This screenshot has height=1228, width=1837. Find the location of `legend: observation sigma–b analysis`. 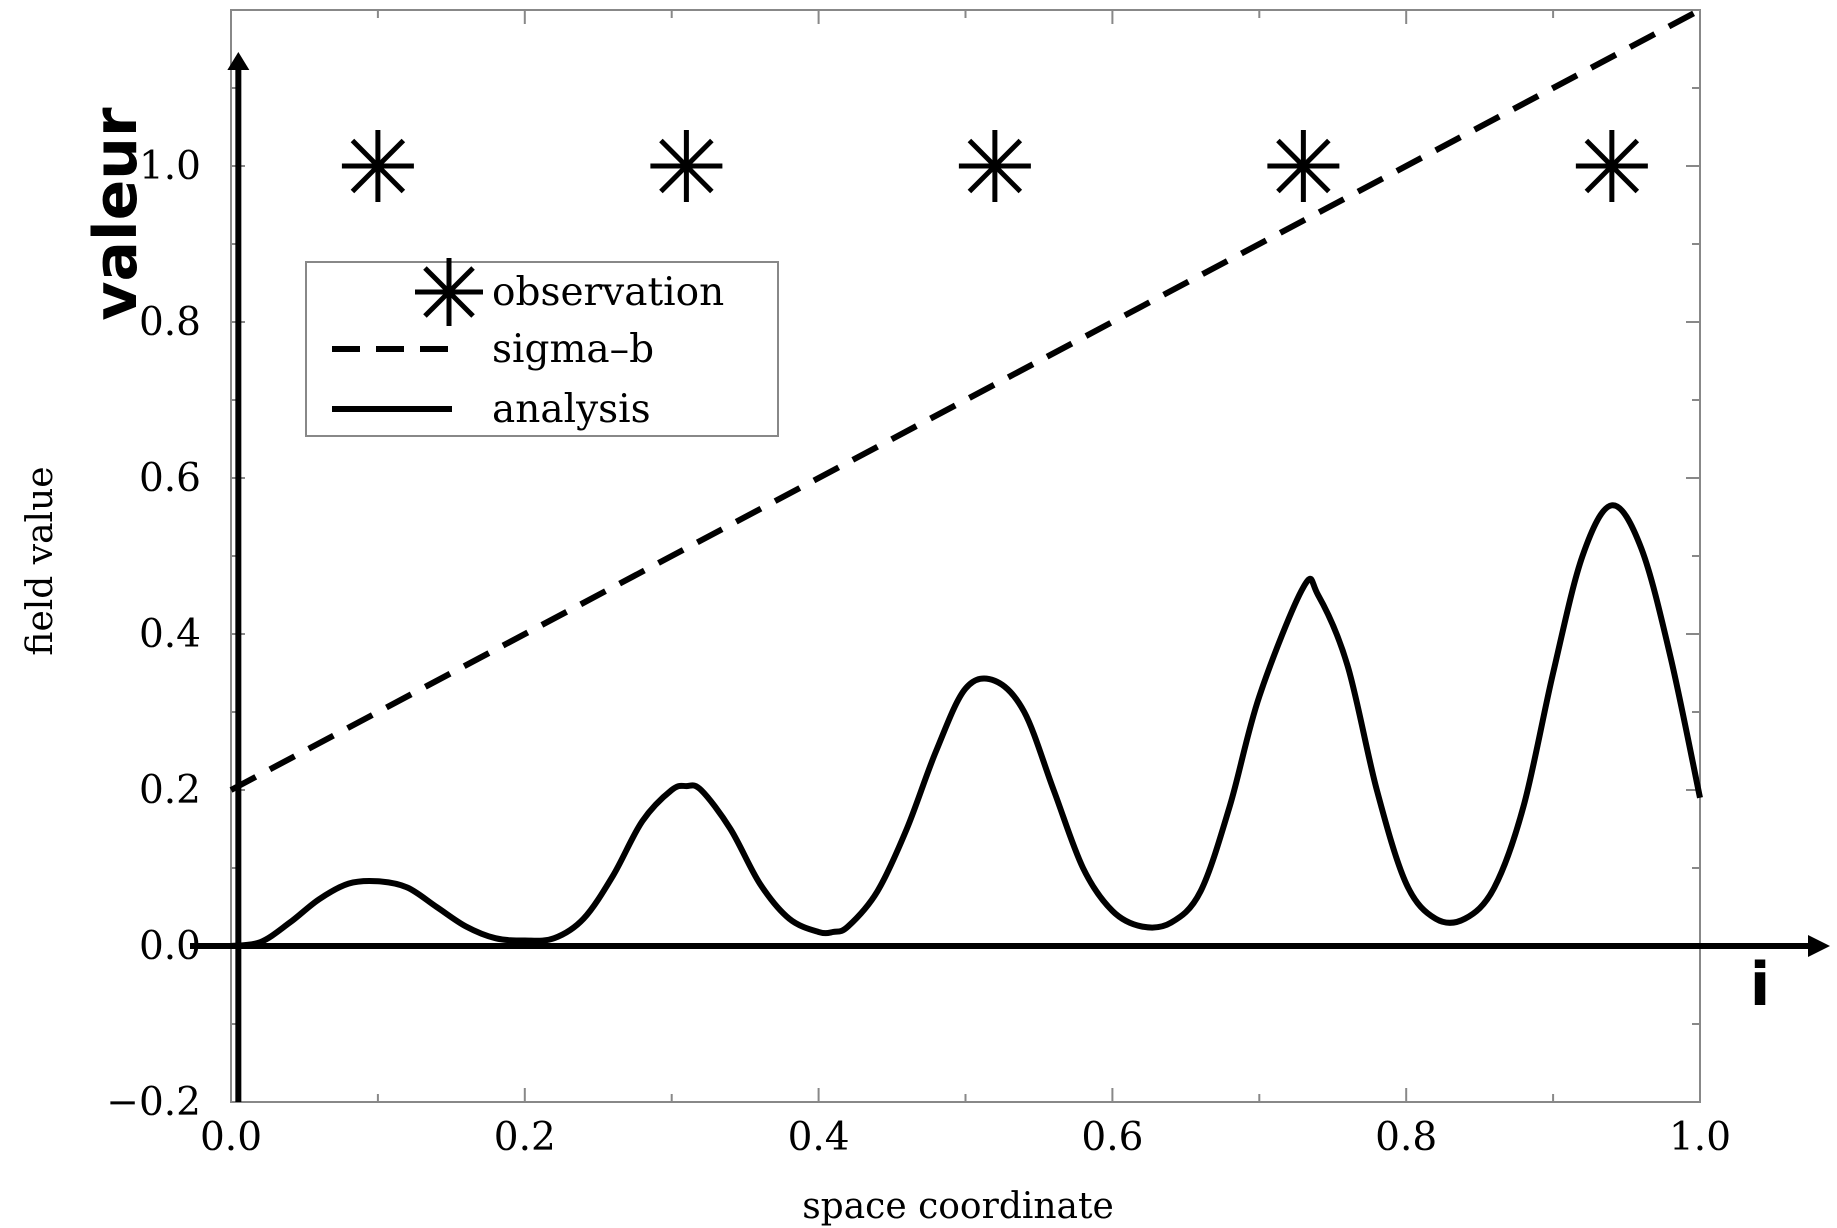

legend: observation sigma–b analysis is located at coordinates (542, 347).